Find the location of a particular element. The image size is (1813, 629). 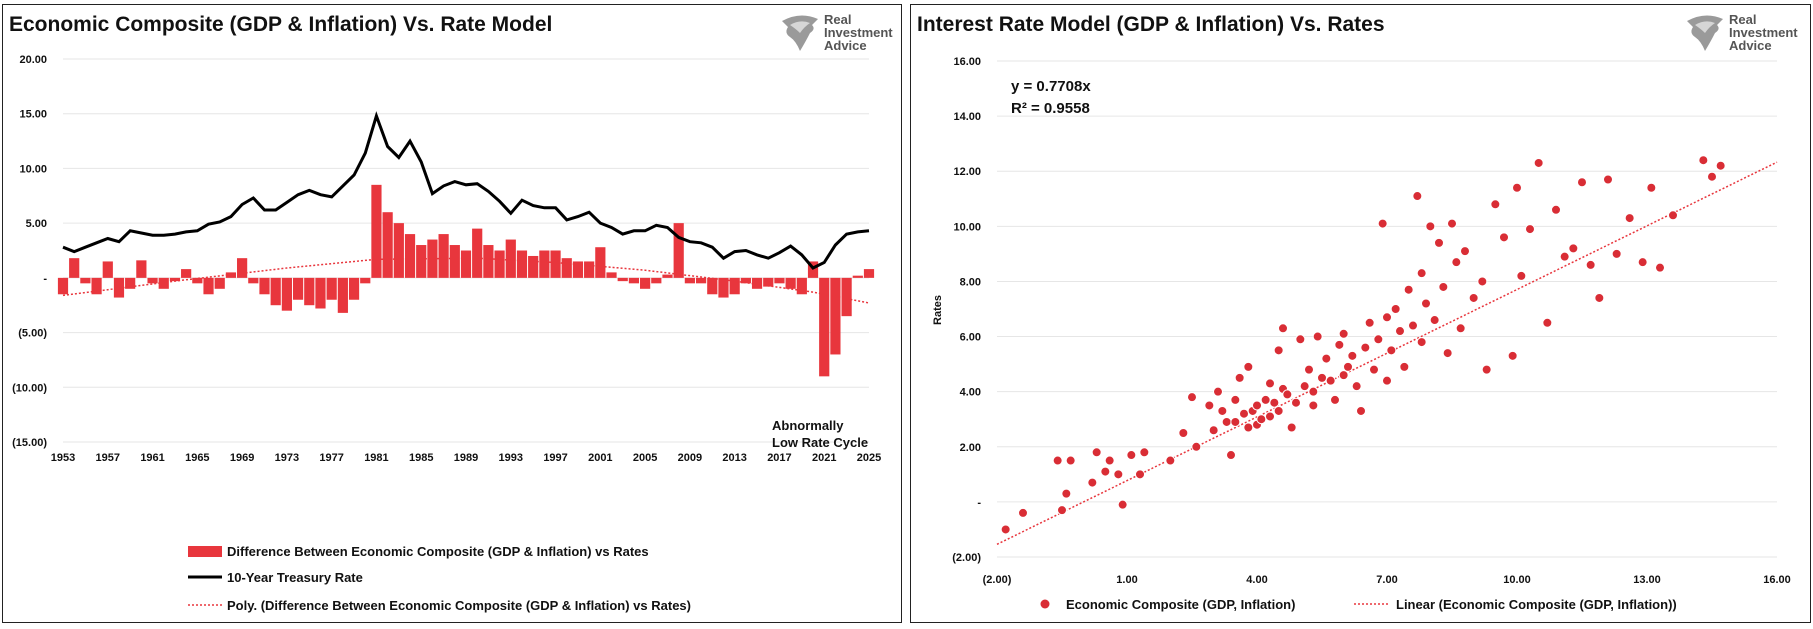

left-x-tick-label: 1973 is located at coordinates (287, 458).